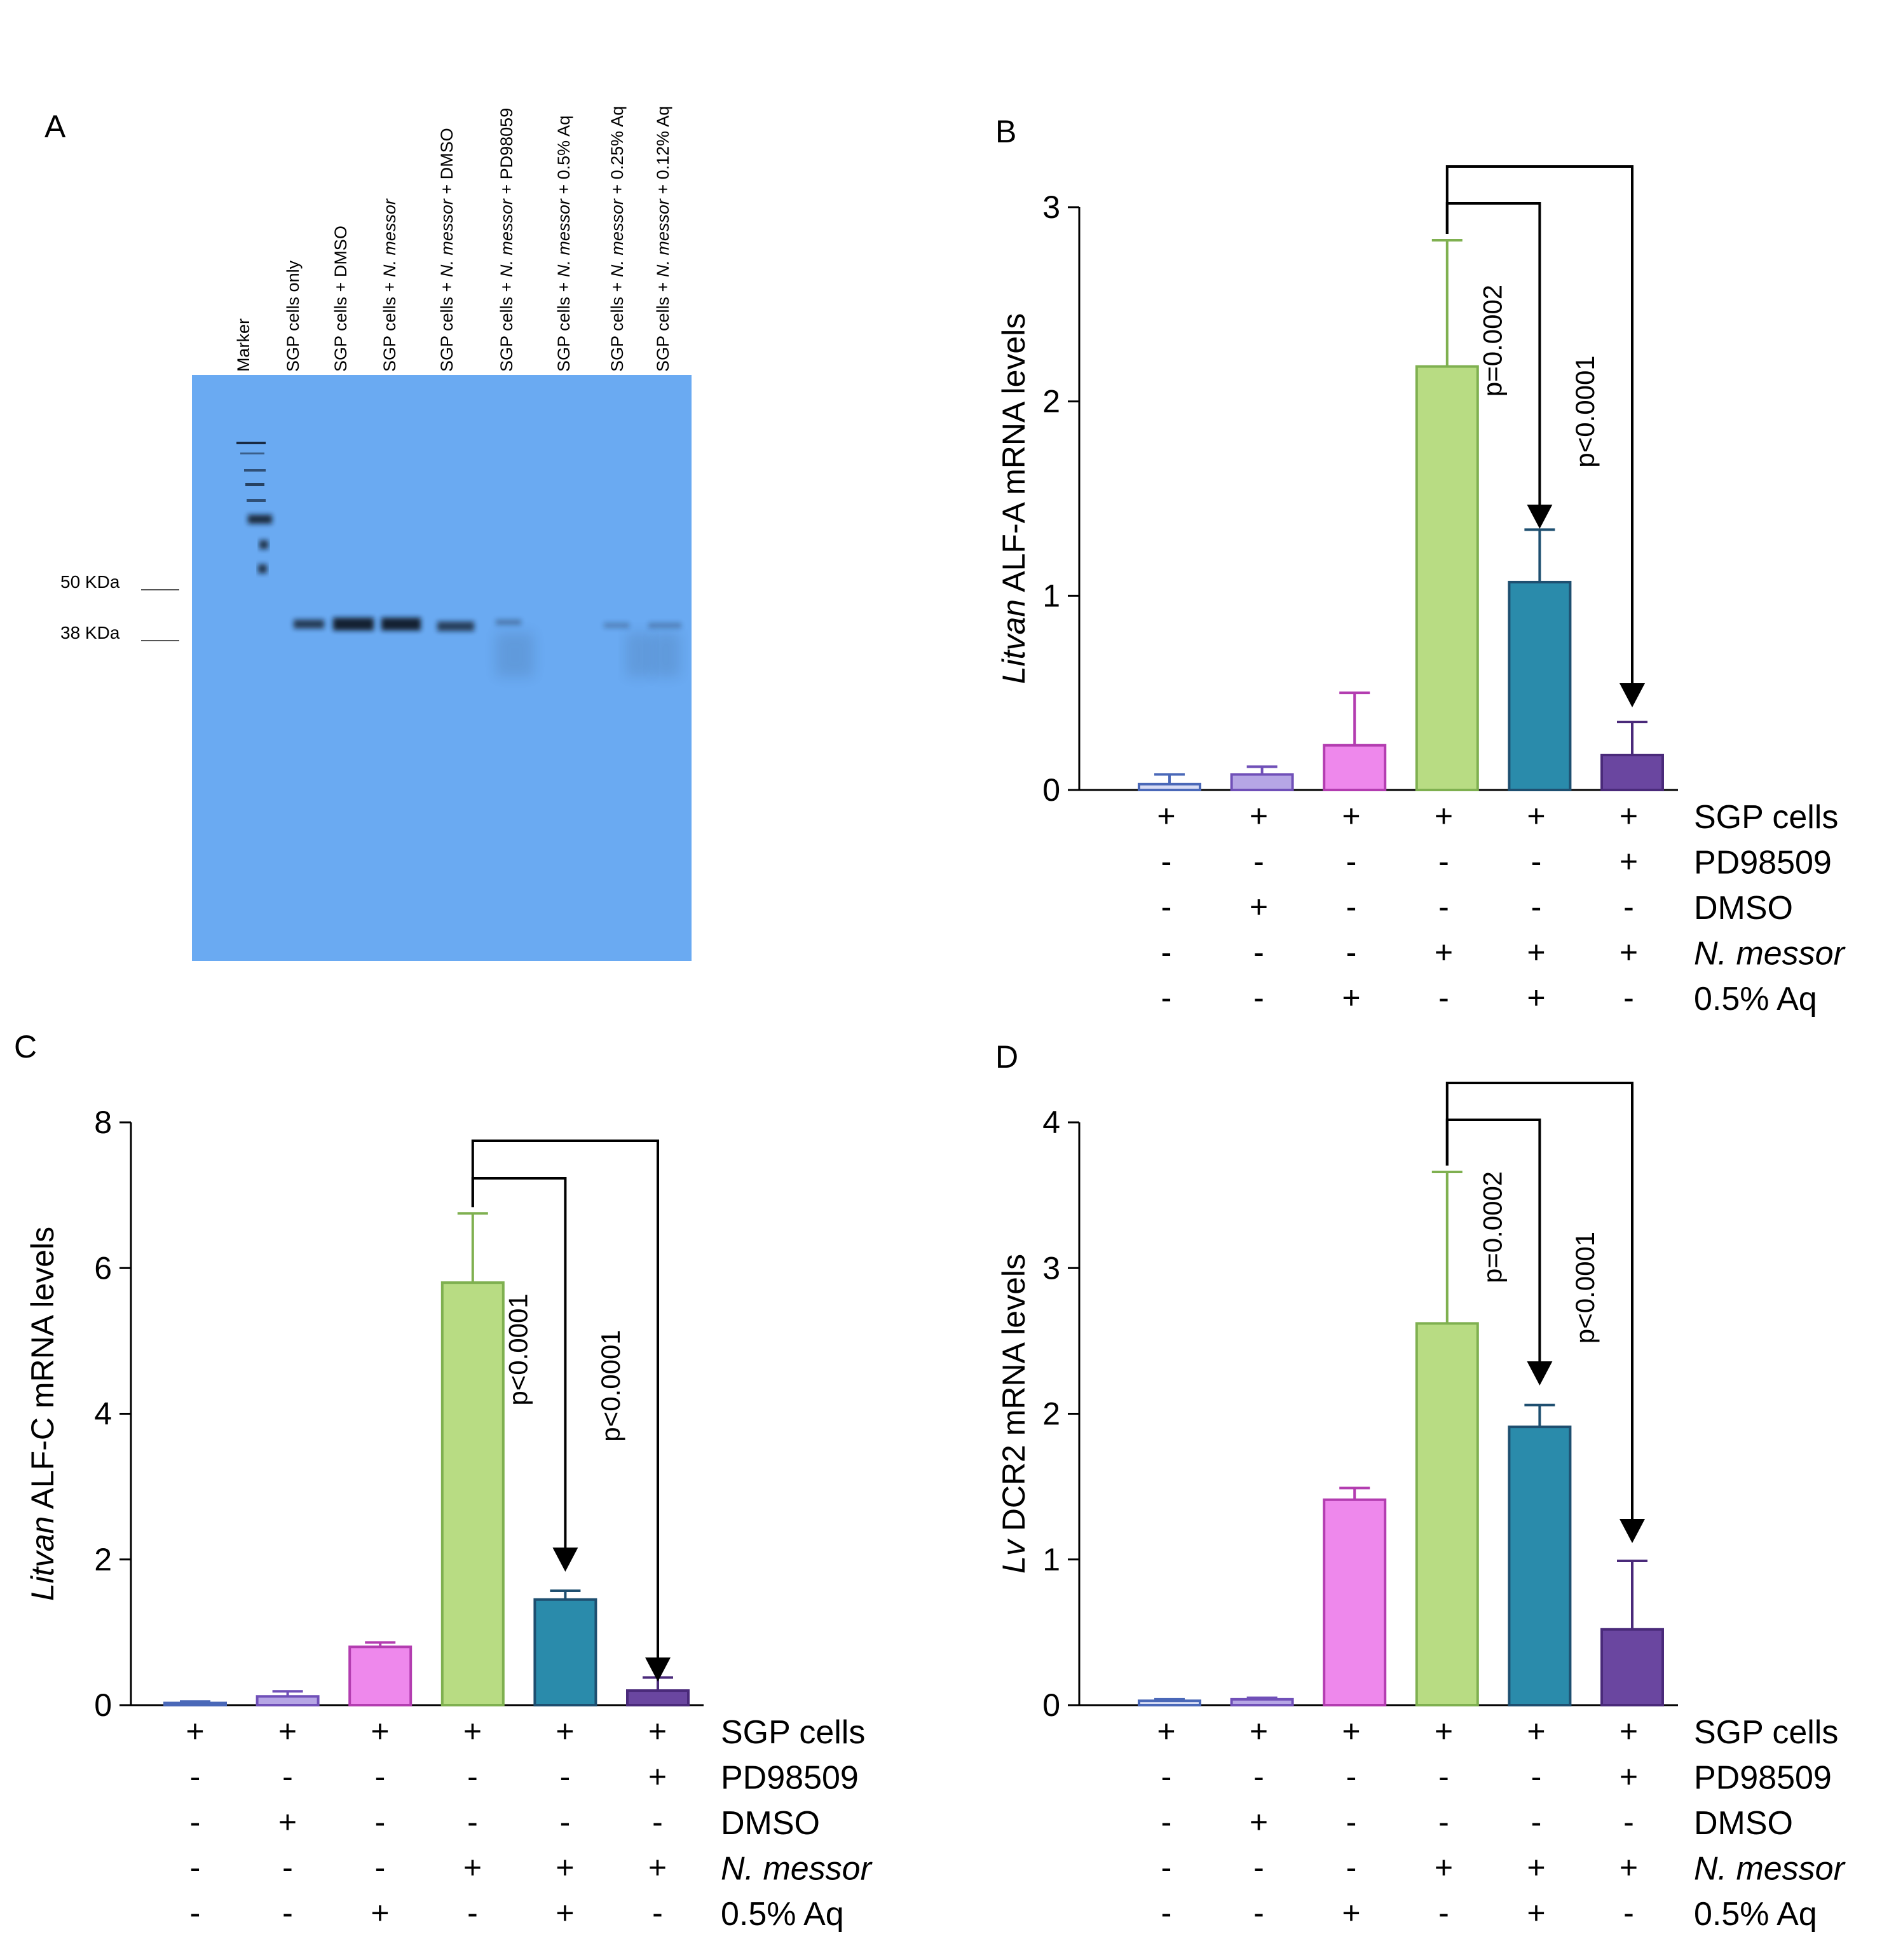 The image size is (1896, 1960). I want to click on lane-label: SGP cells + N. messor + 0.12% Aq, so click(662, 239).